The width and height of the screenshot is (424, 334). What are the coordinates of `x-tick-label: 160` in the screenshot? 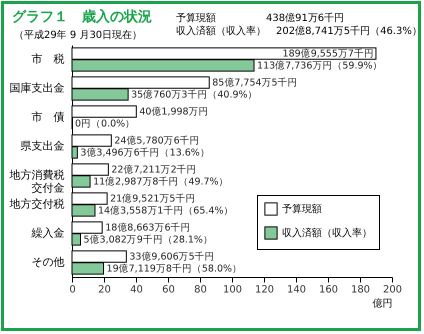 It's located at (328, 290).